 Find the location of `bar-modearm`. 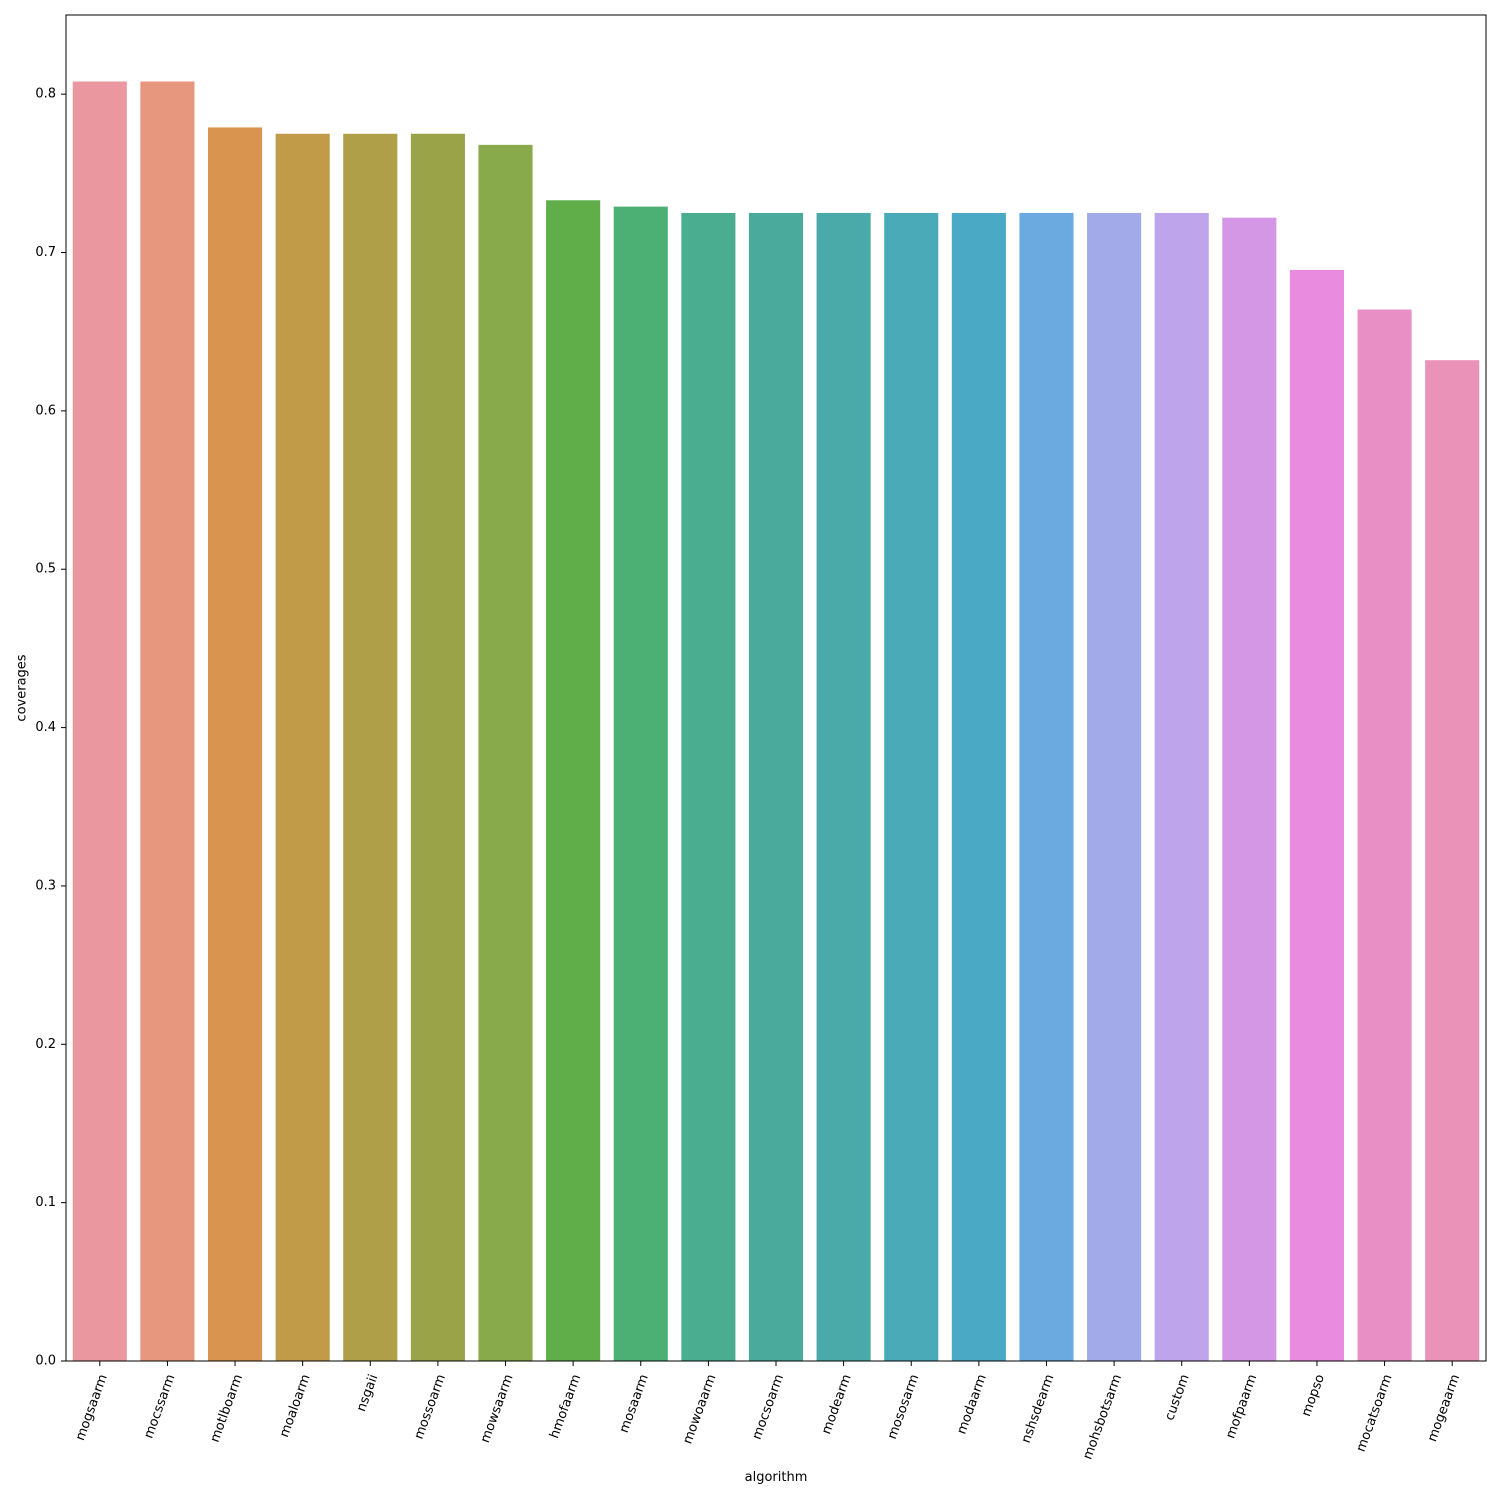

bar-modearm is located at coordinates (843, 787).